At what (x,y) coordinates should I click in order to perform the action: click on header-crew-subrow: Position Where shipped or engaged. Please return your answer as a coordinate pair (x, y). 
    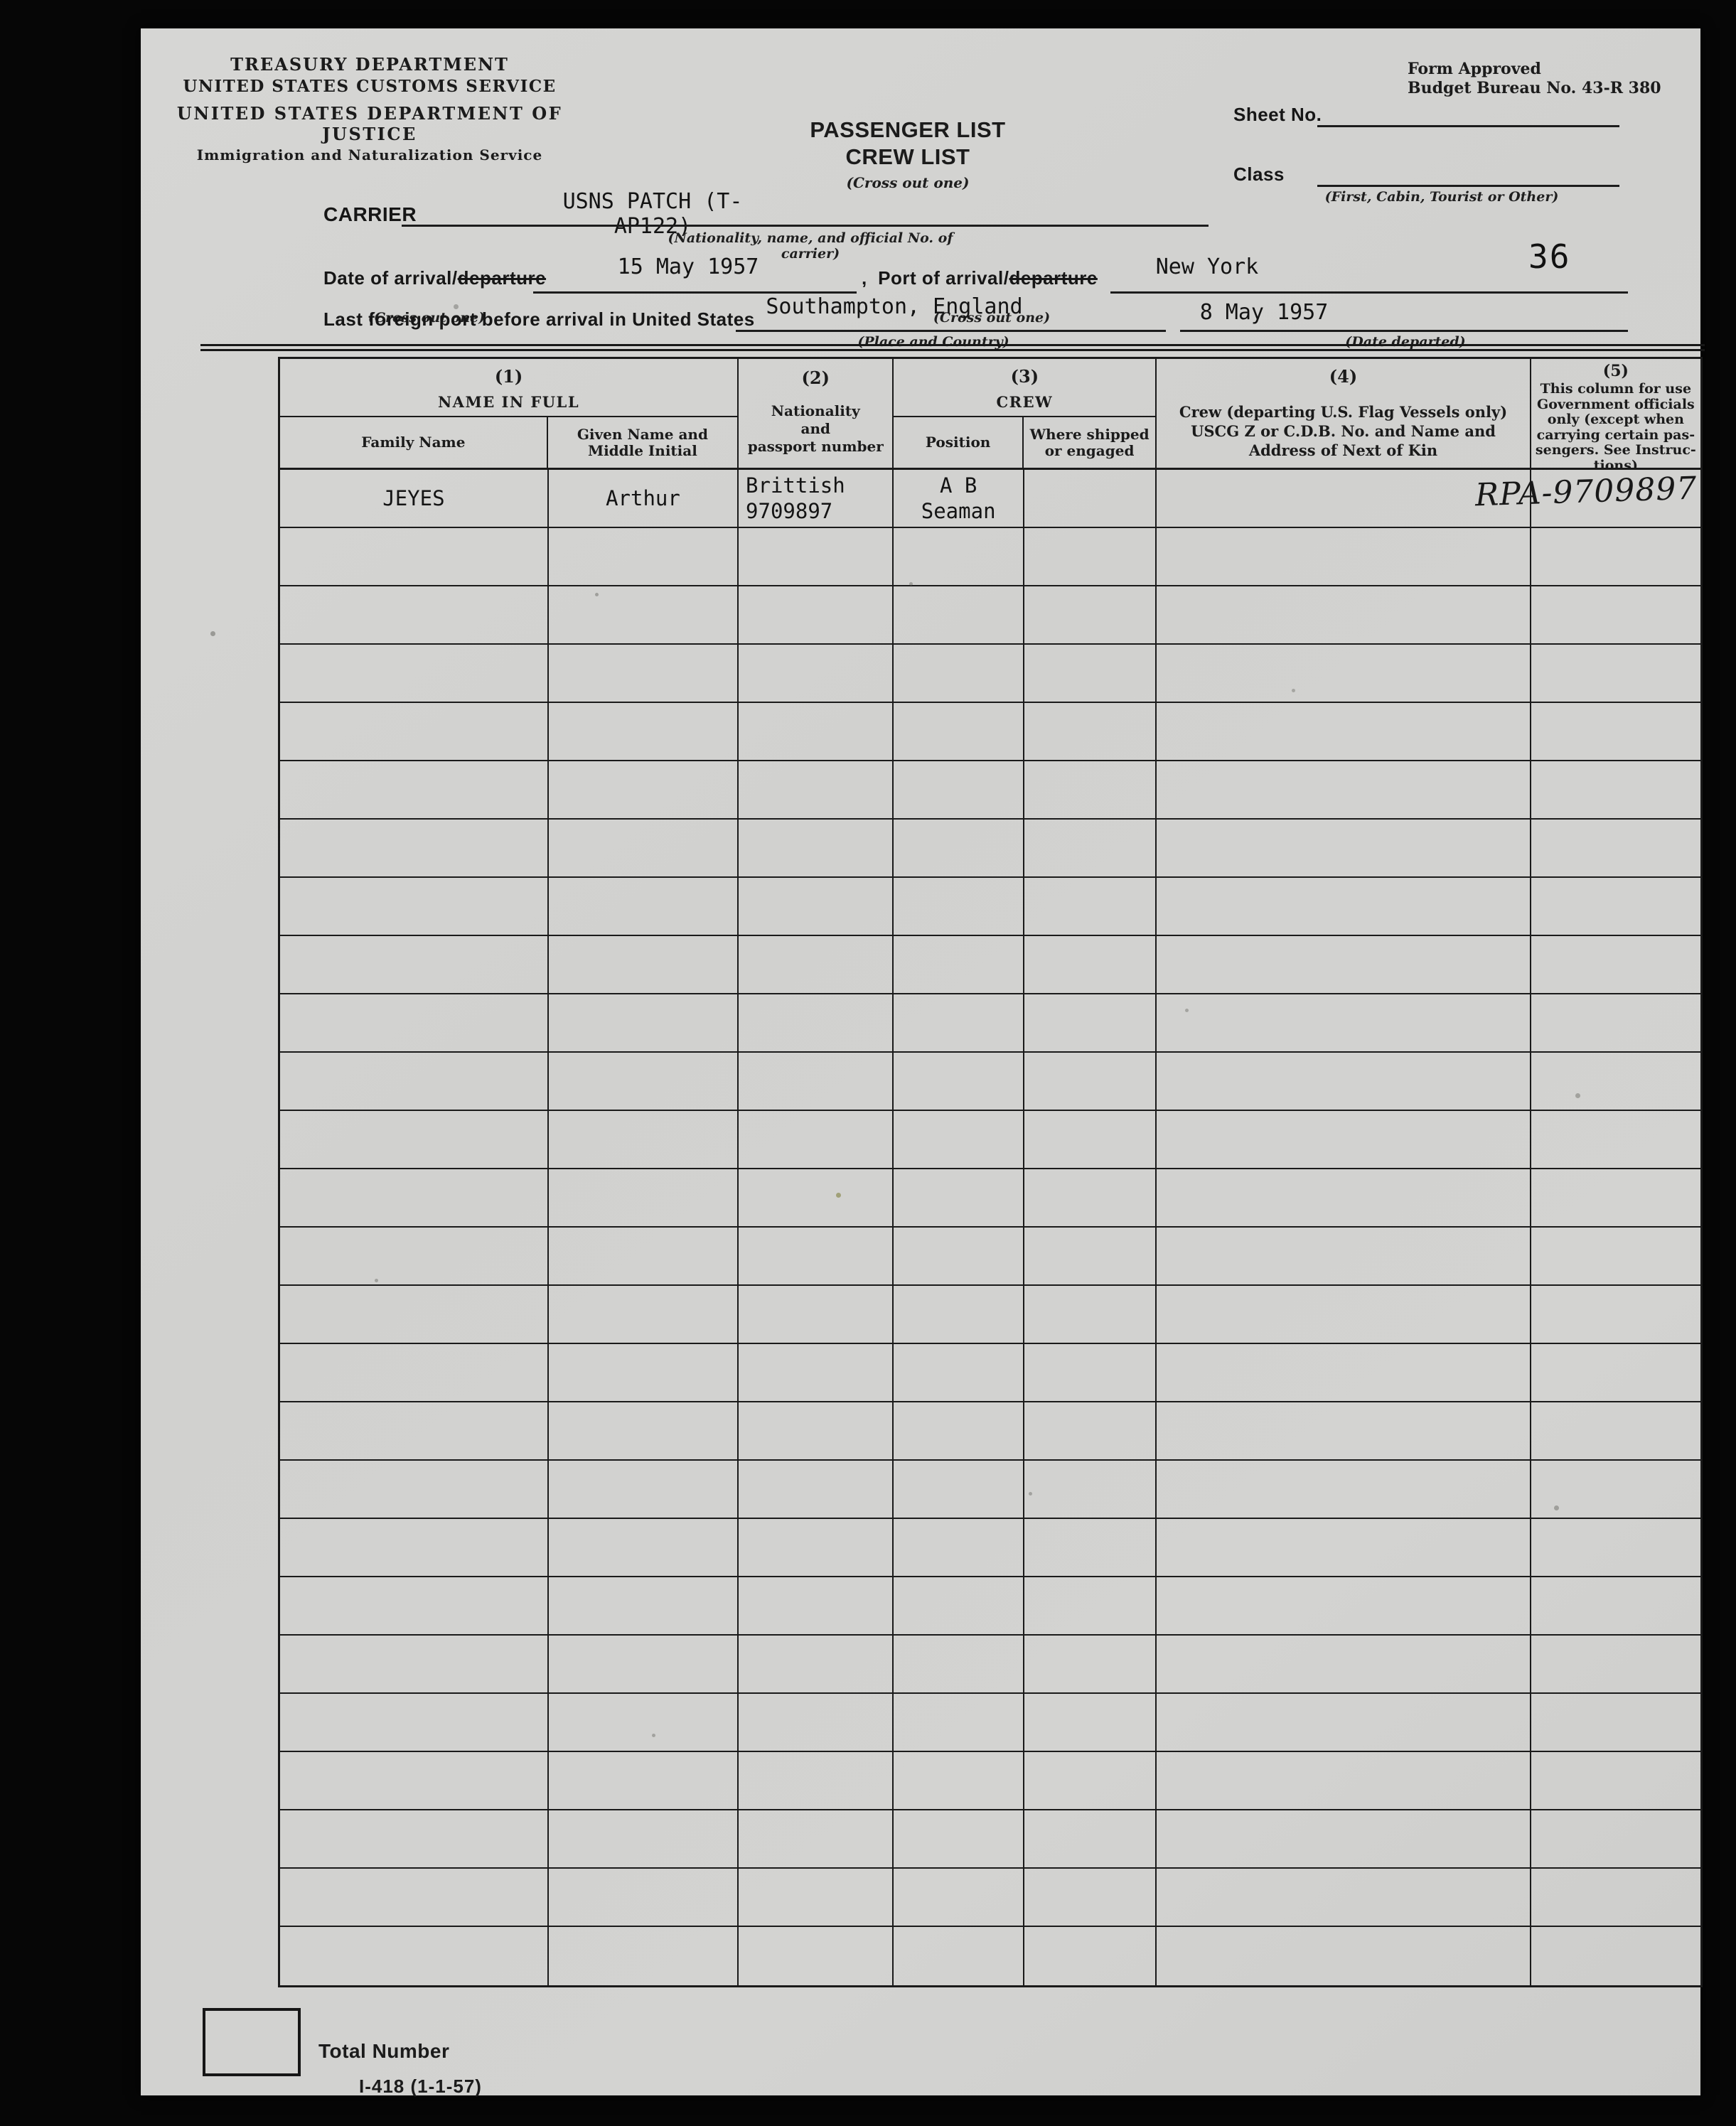
    Looking at the image, I should click on (1024, 443).